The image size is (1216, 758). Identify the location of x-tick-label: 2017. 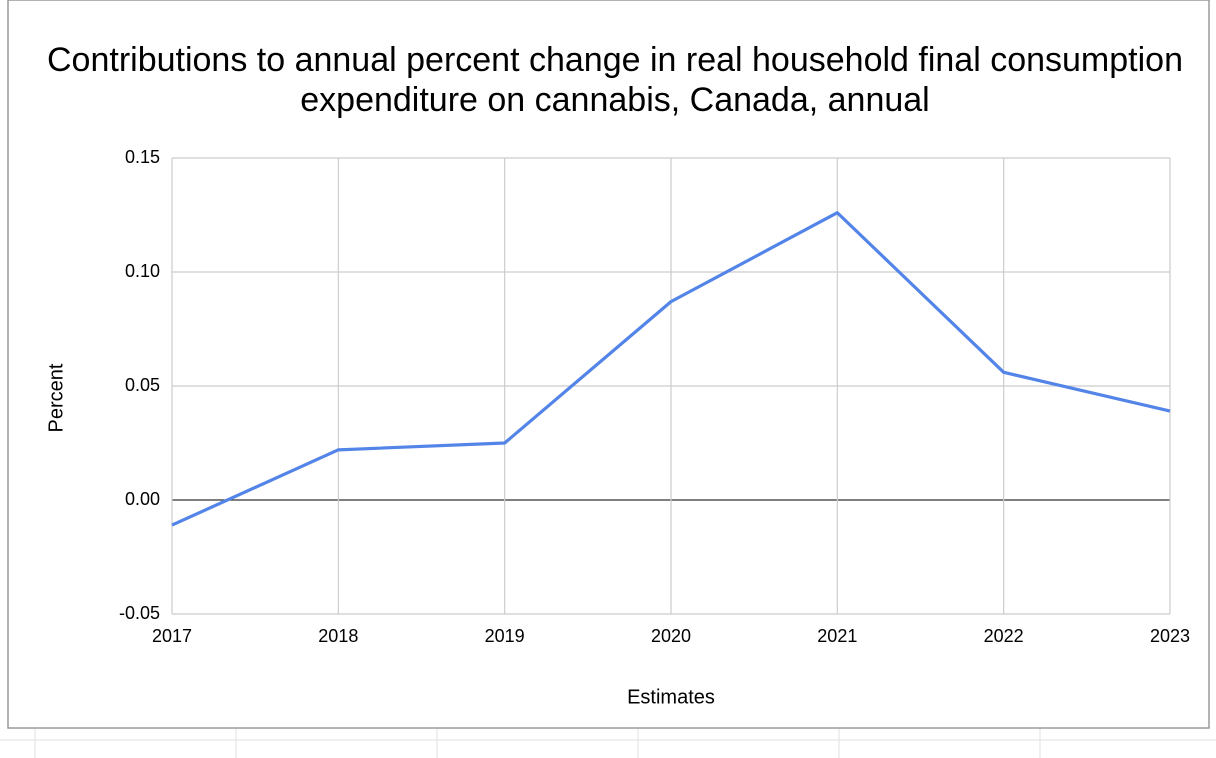
(172, 636).